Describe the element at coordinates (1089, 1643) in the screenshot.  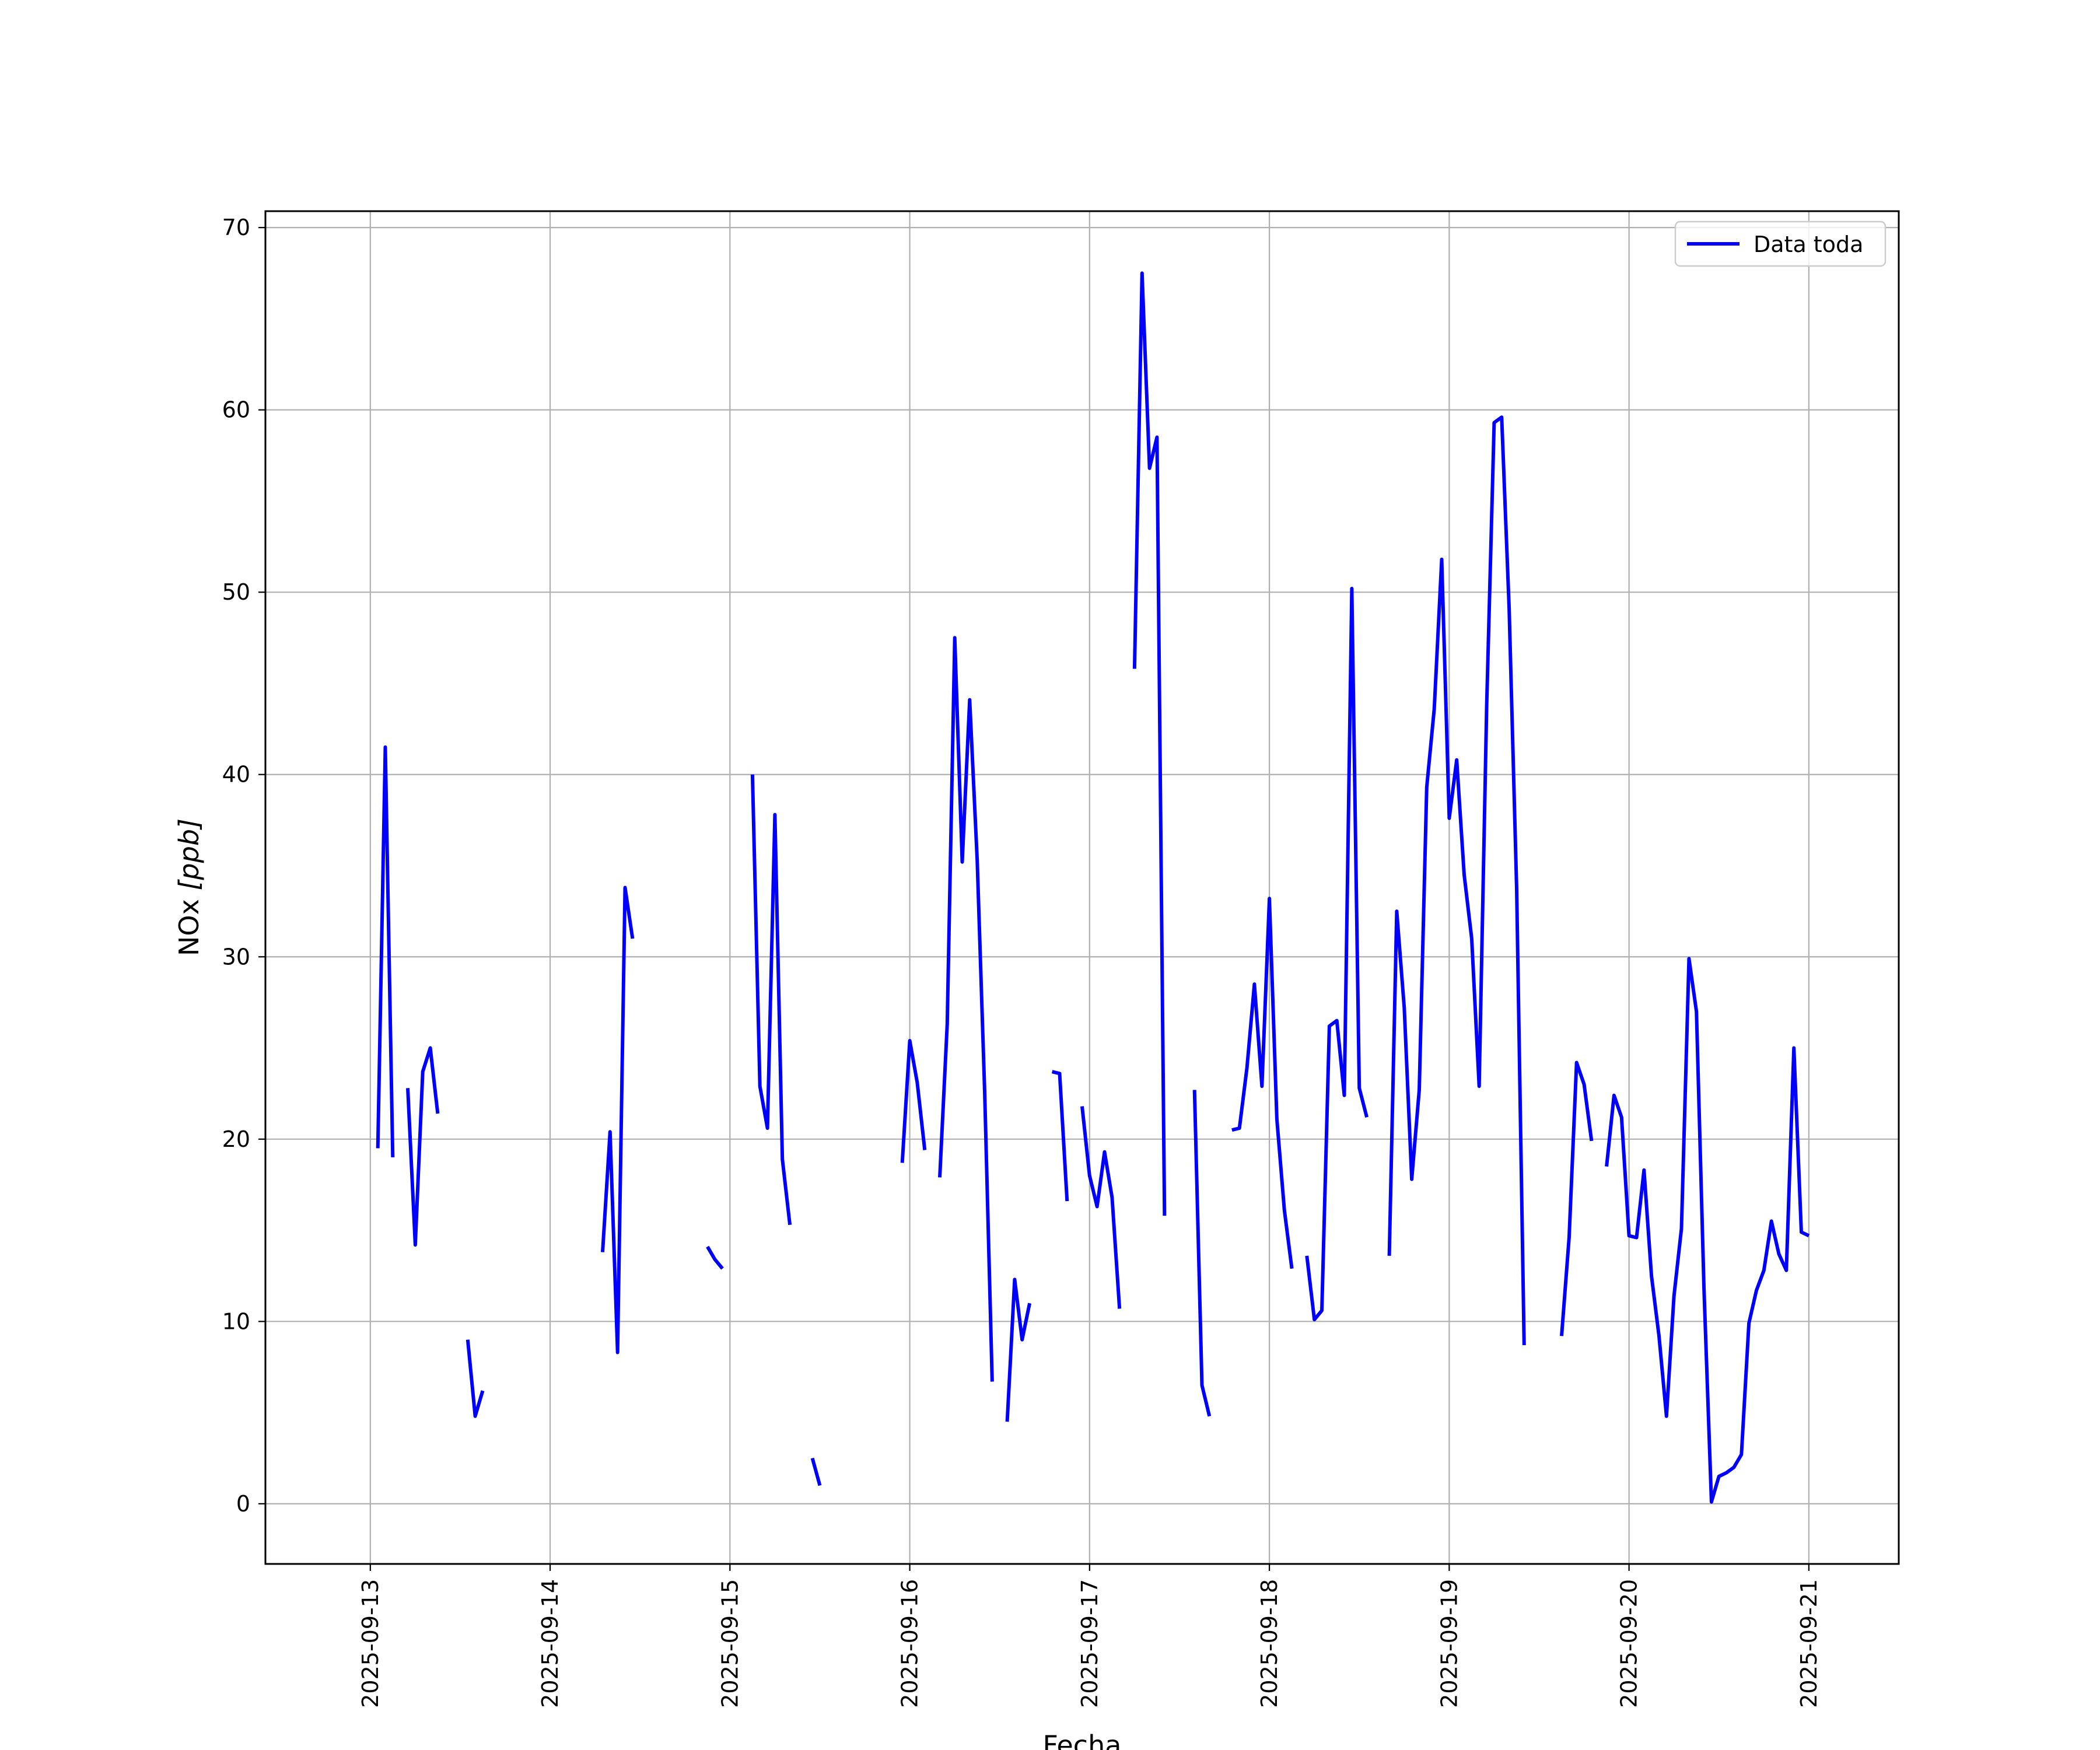
I see `x-tick-label: 2025-09-17` at that location.